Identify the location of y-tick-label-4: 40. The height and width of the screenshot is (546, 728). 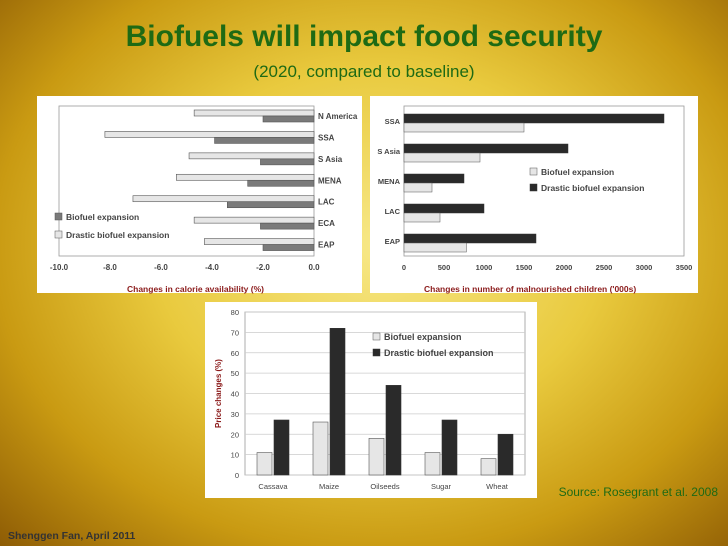
(235, 394).